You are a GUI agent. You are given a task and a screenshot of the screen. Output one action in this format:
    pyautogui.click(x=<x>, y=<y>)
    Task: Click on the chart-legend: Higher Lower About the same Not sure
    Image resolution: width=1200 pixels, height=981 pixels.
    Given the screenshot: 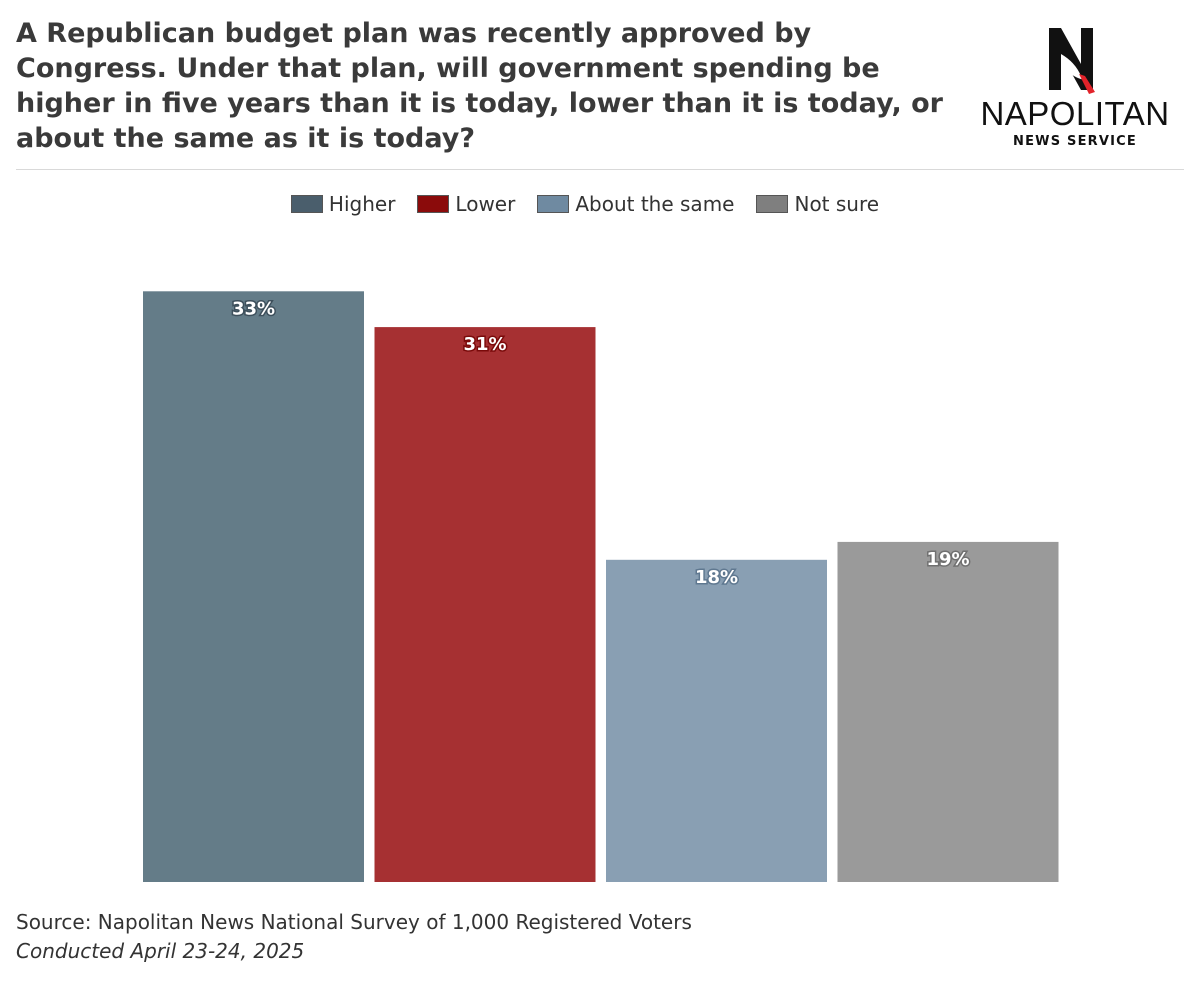 What is the action you would take?
    pyautogui.click(x=585, y=204)
    